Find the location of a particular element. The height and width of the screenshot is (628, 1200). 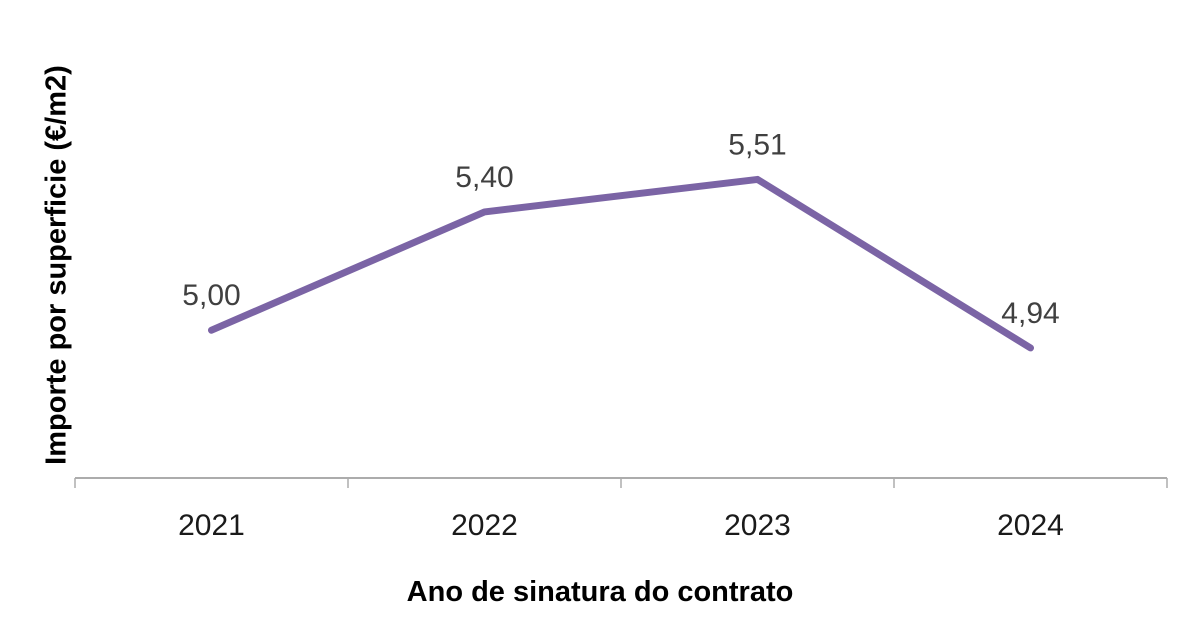

x-tick-label: 2024 is located at coordinates (1030, 525).